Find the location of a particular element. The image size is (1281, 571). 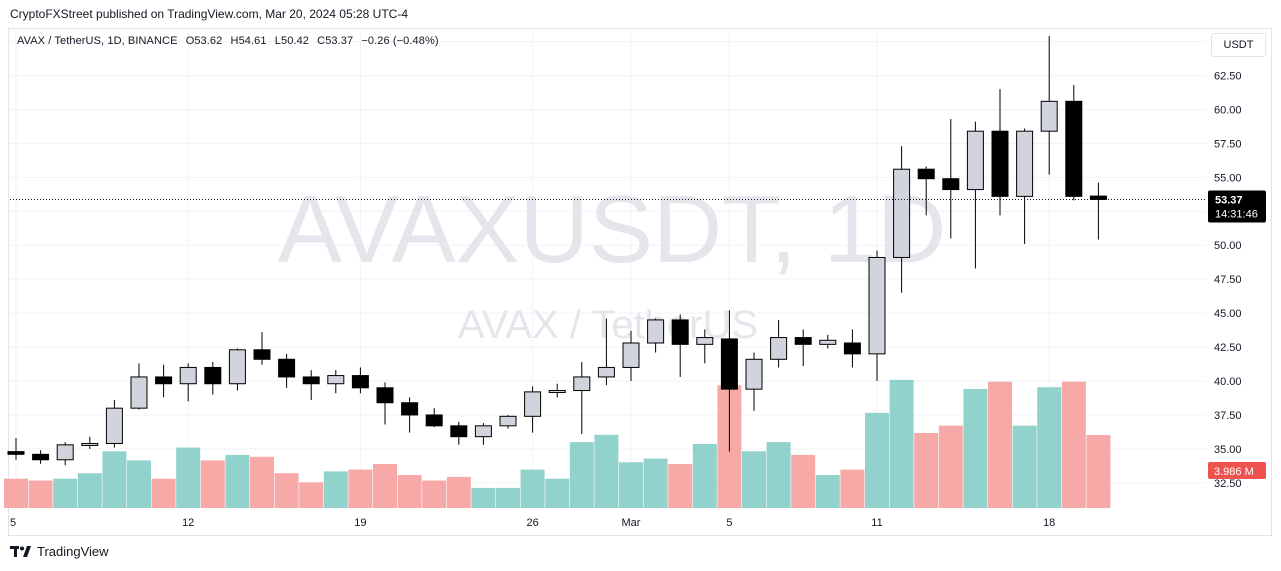

x-tick-label: 11 is located at coordinates (876, 523).